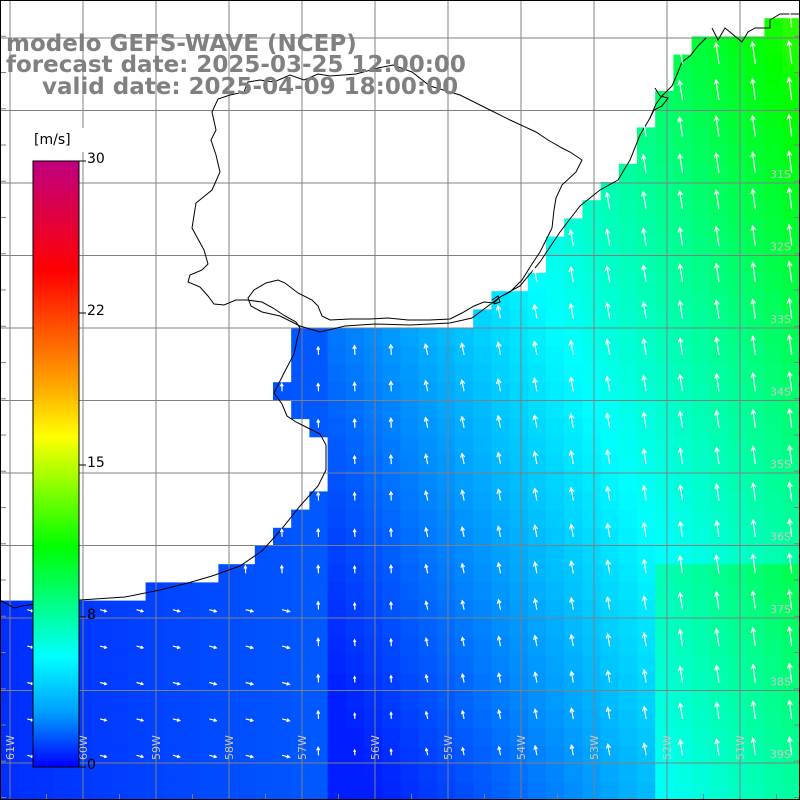  Describe the element at coordinates (91, 765) in the screenshot. I see `colorbar-tick-0: 0` at that location.